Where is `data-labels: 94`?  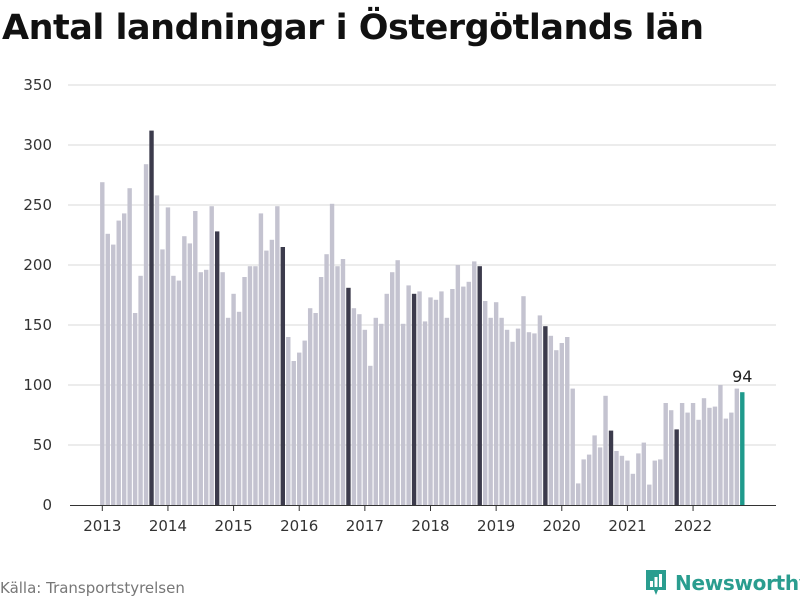 data-labels: 94 is located at coordinates (742, 376).